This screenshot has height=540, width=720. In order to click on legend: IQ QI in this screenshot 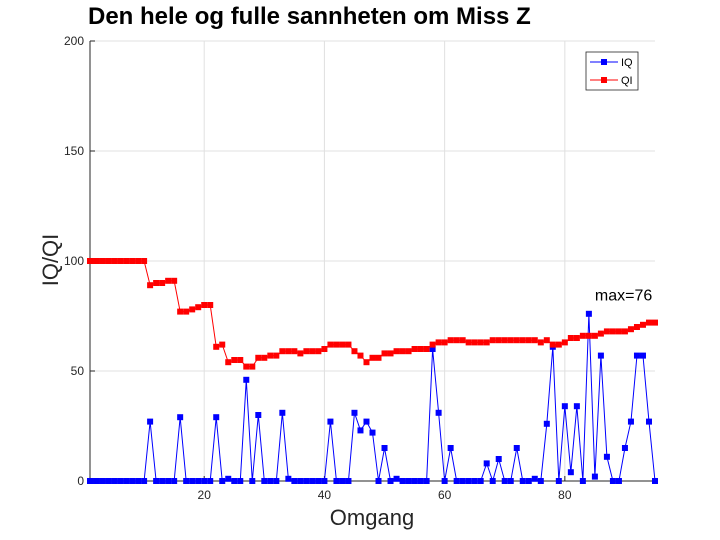, I will do `click(612, 71)`.